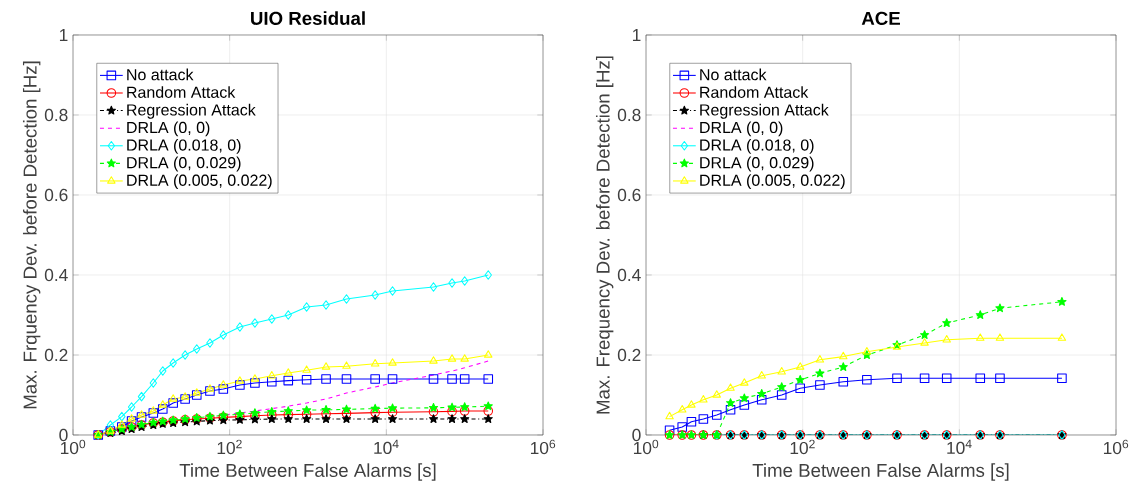  What do you see at coordinates (31, 235) in the screenshot?
I see `y-axis-title: Max. Frquency Dev. before Detection [Hz]` at bounding box center [31, 235].